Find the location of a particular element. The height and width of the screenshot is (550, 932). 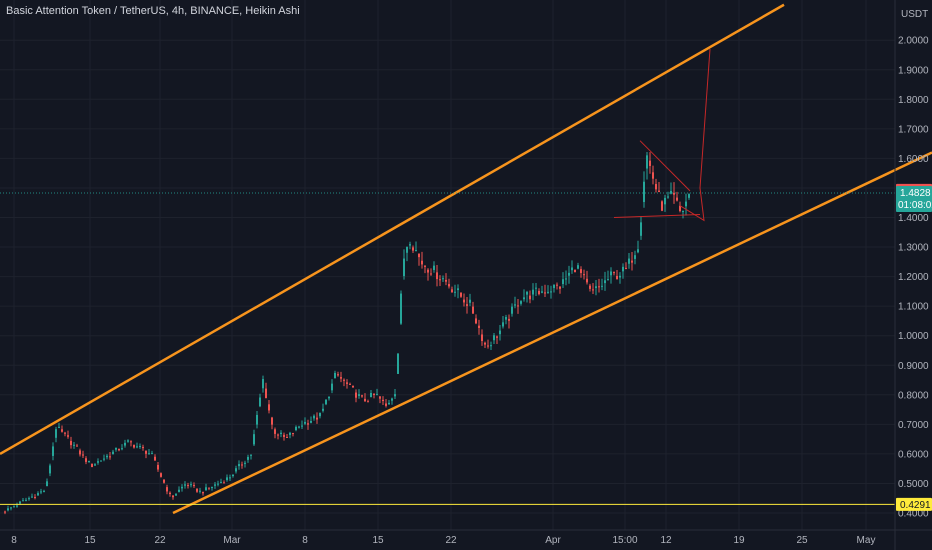

time-axis: 8 15 22 Mar 8 15 22 Apr 15:00 12 19 25 May is located at coordinates (466, 537).